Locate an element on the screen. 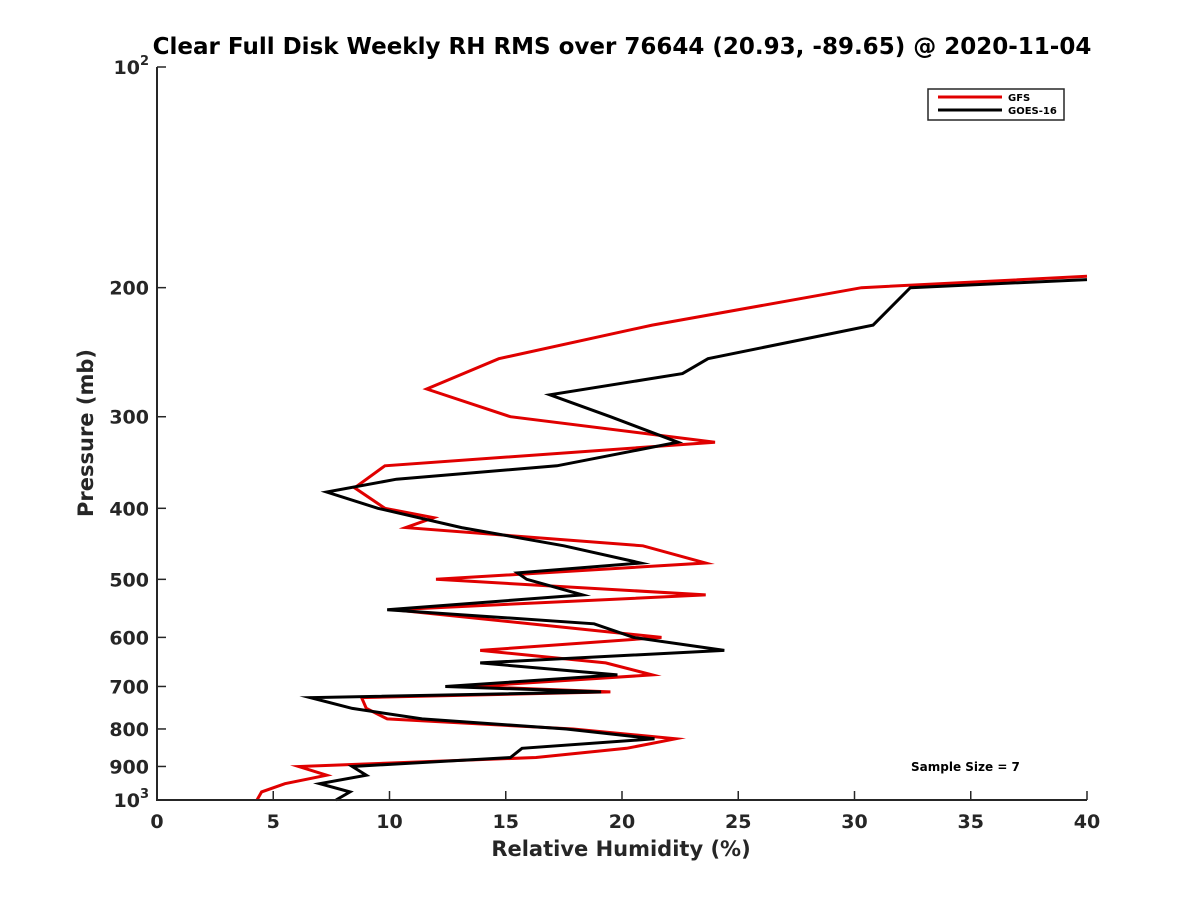 This screenshot has width=1200, height=900. x-tick-label: 0 is located at coordinates (156, 822).